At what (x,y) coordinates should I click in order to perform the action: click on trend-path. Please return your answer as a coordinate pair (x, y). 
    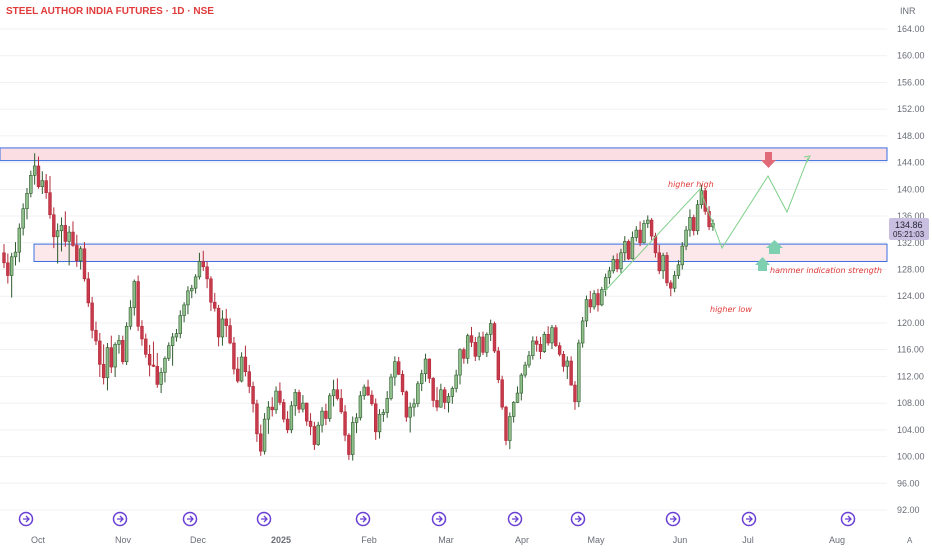
    Looking at the image, I should click on (706, 225).